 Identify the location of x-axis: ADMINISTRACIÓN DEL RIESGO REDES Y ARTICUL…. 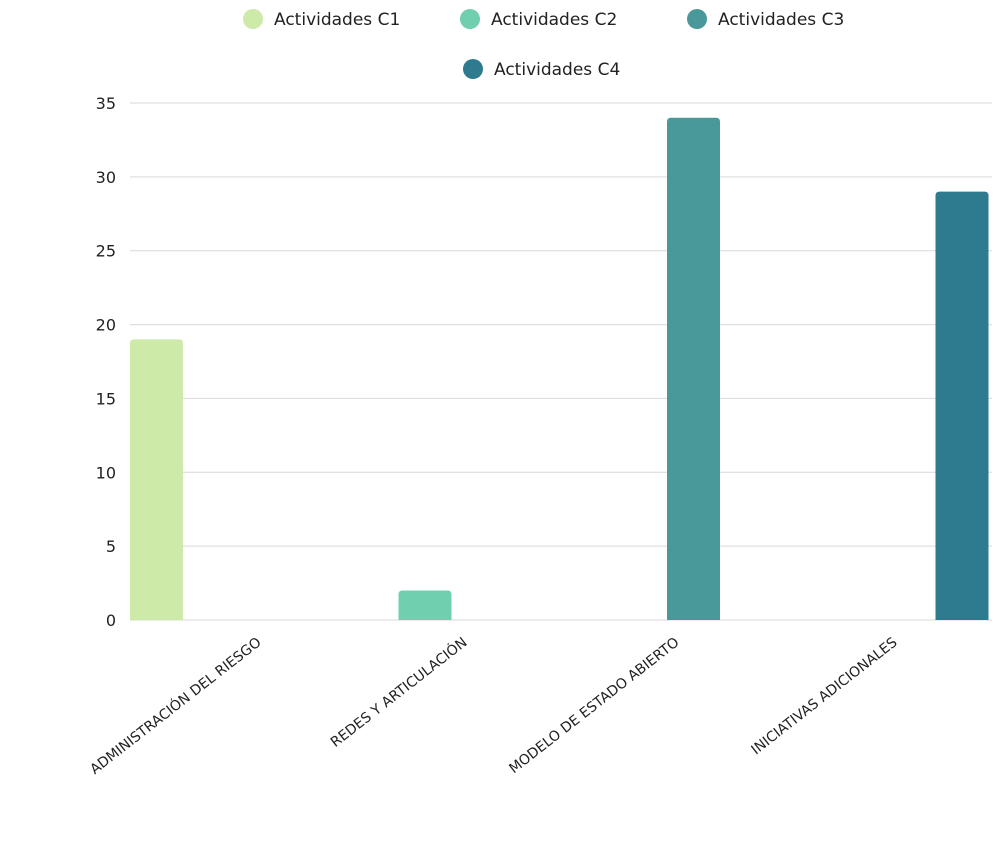
(493, 705).